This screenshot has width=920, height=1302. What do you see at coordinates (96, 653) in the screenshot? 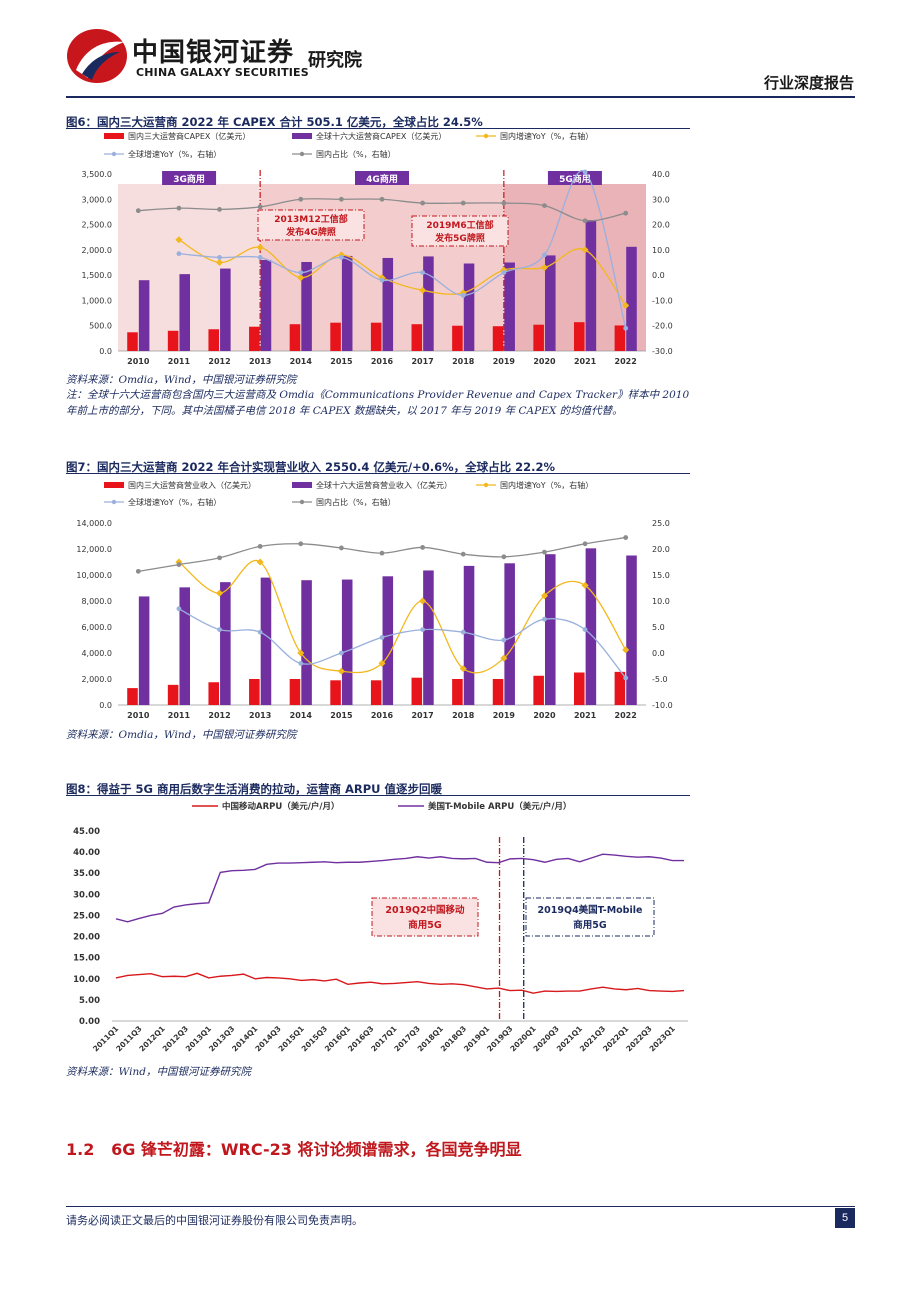
I see `y-tick-label: 4,000.0` at bounding box center [96, 653].